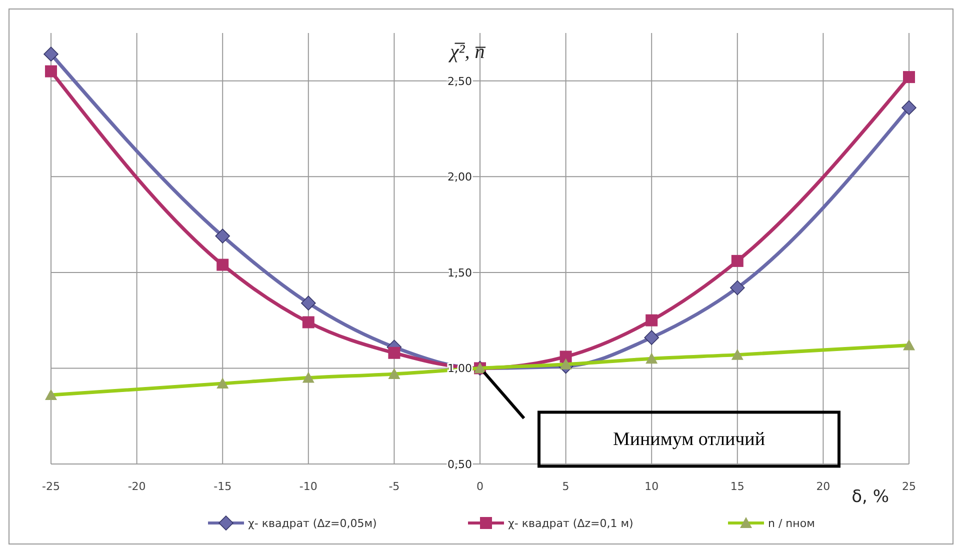 The width and height of the screenshot is (962, 553). Describe the element at coordinates (460, 81) in the screenshot. I see `y-tick-label: 2,50` at that location.